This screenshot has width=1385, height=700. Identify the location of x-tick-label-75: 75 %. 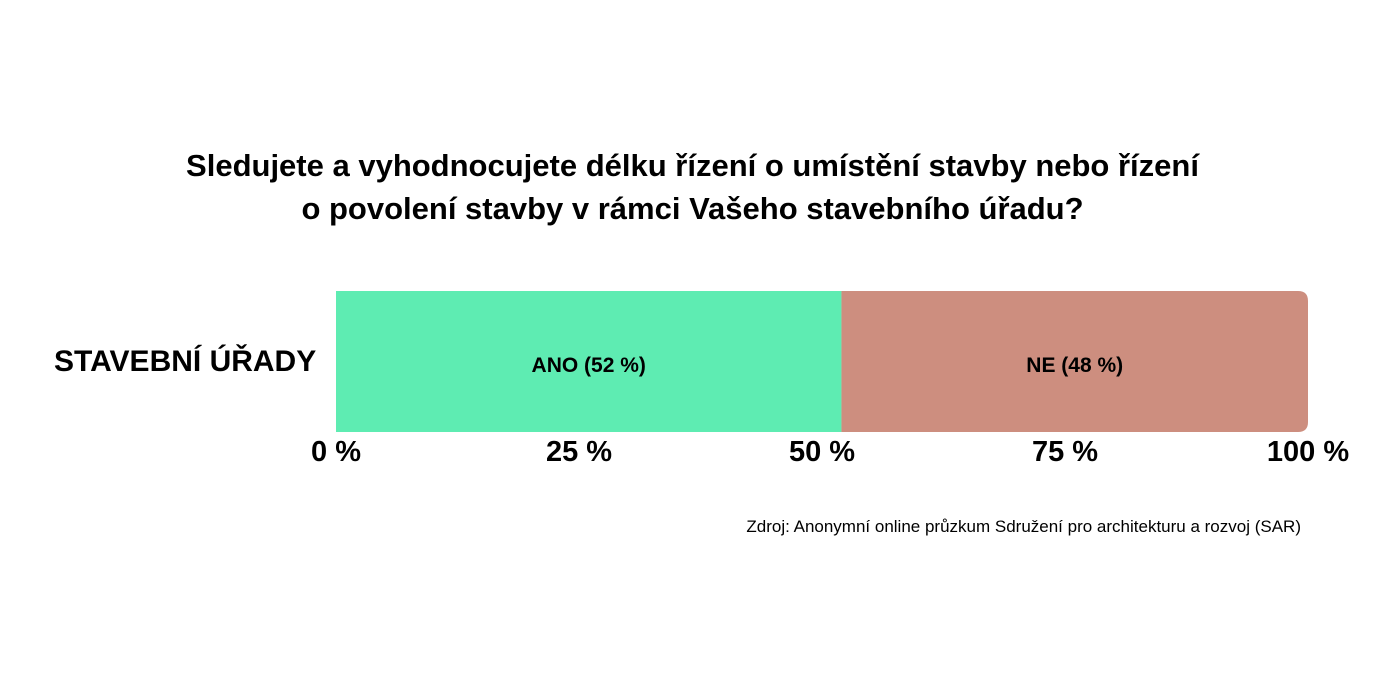
(1065, 452).